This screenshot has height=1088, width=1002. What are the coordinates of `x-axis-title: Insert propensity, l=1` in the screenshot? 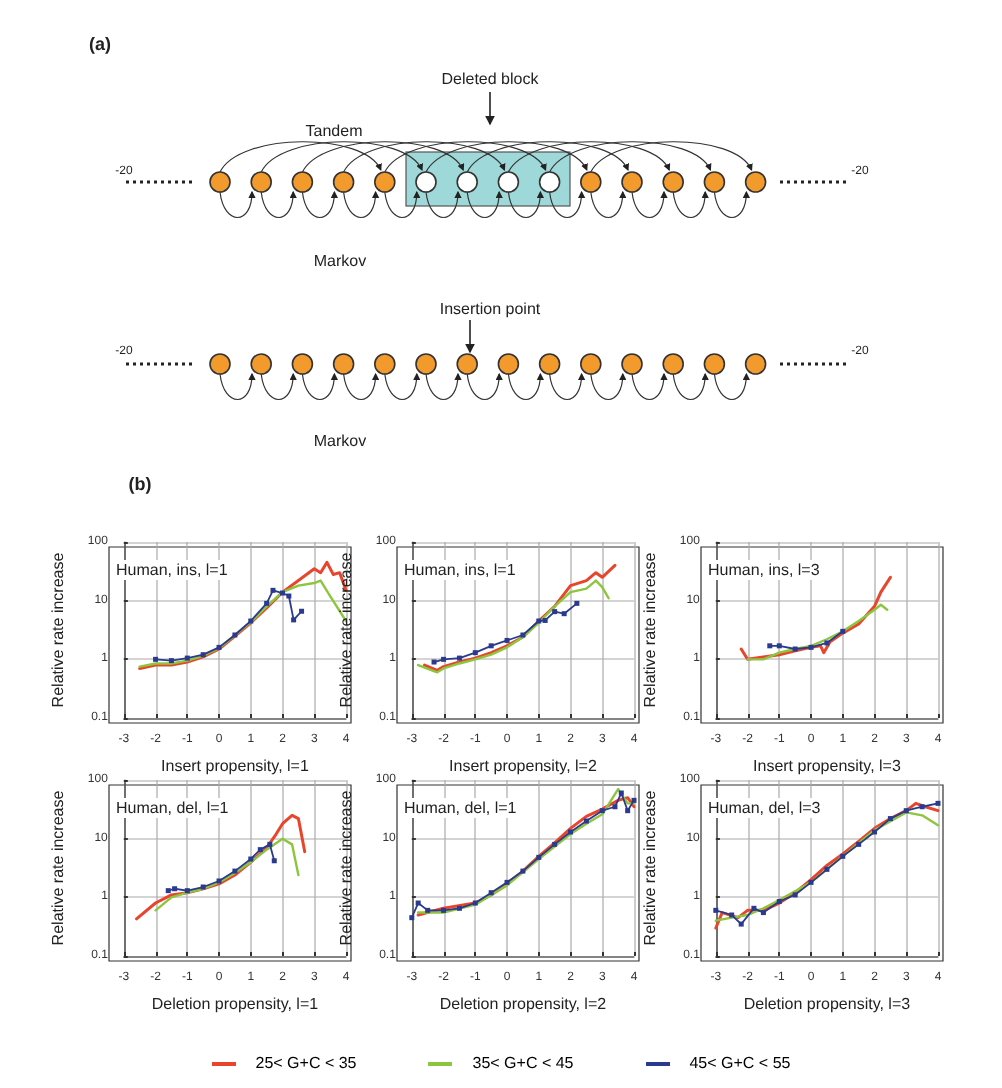 It's located at (235, 766).